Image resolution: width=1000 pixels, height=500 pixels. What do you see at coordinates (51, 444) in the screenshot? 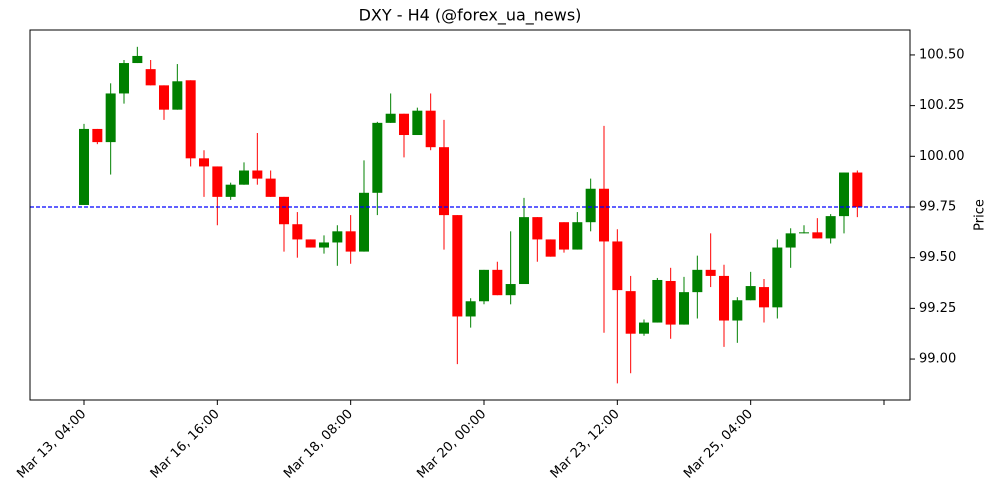
I see `x-tick-label: Mar 13, 04:00` at bounding box center [51, 444].